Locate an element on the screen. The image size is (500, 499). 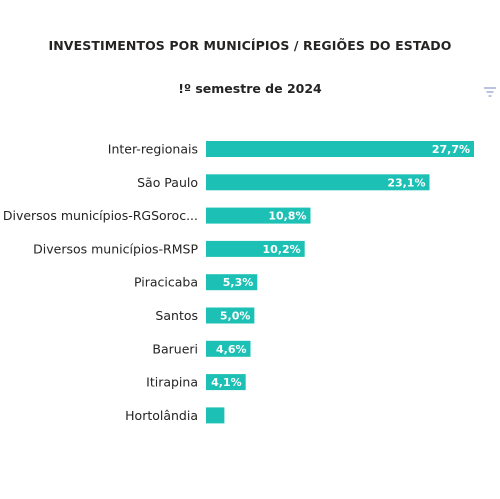
category-label: São Paulo is located at coordinates (167, 182).